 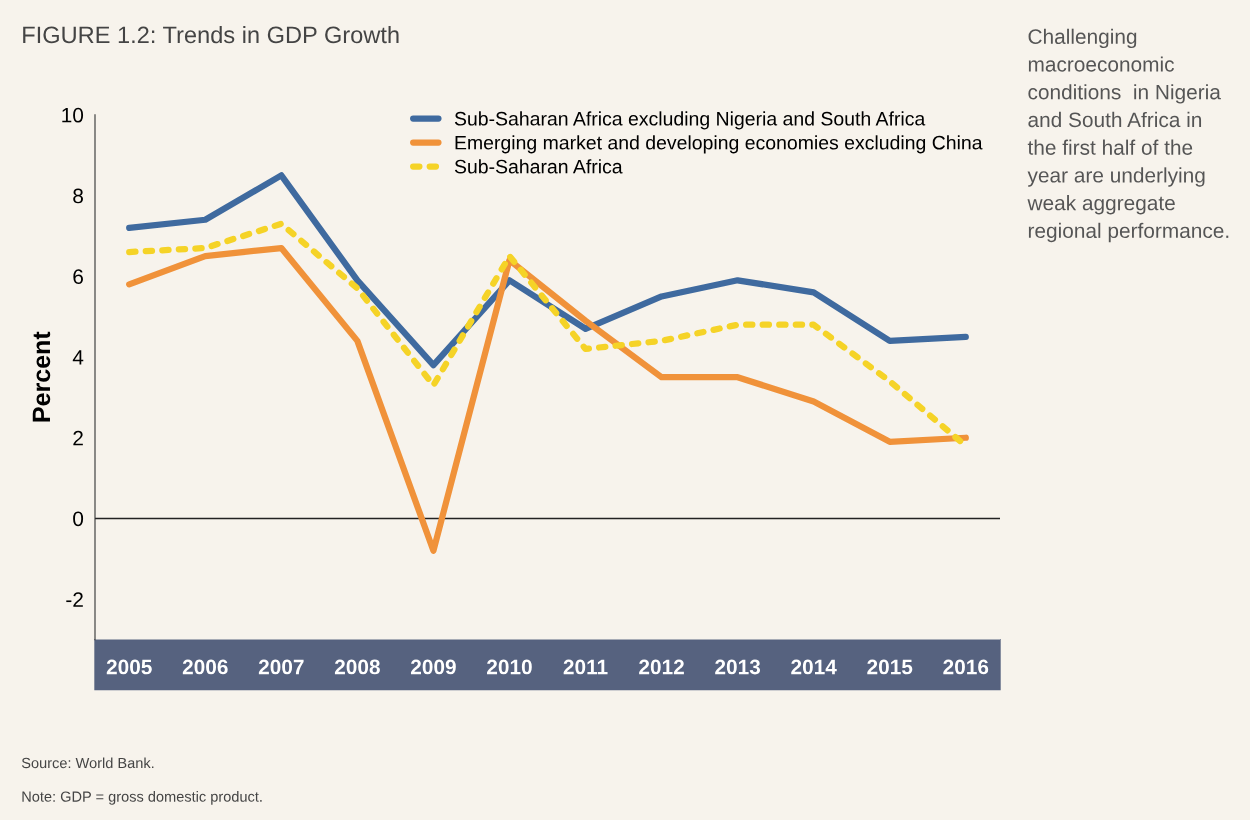 What do you see at coordinates (509, 667) in the screenshot?
I see `x-tick-label: 2010` at bounding box center [509, 667].